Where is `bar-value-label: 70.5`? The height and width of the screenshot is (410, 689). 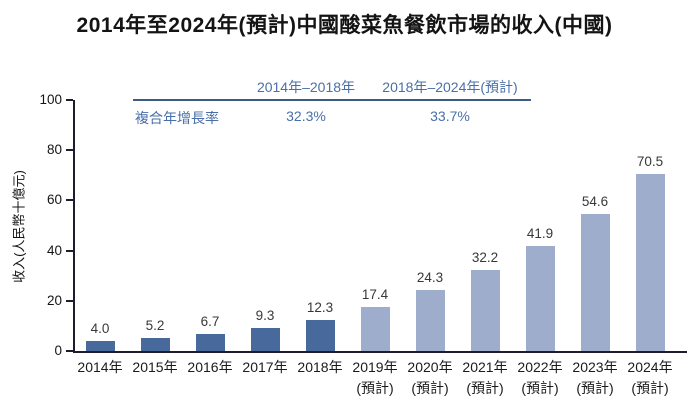
bar-value-label: 70.5 is located at coordinates (650, 161).